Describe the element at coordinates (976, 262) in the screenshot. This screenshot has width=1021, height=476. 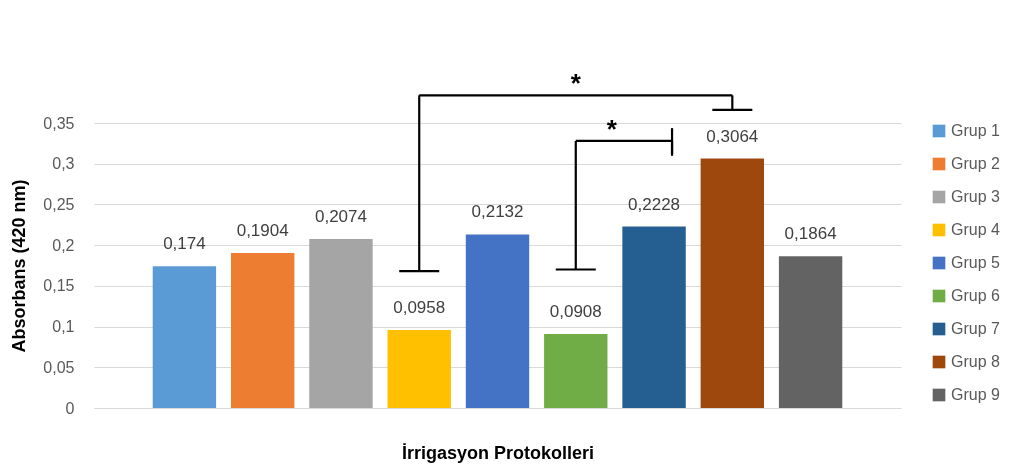
I see `legend-label: Grup 5` at that location.